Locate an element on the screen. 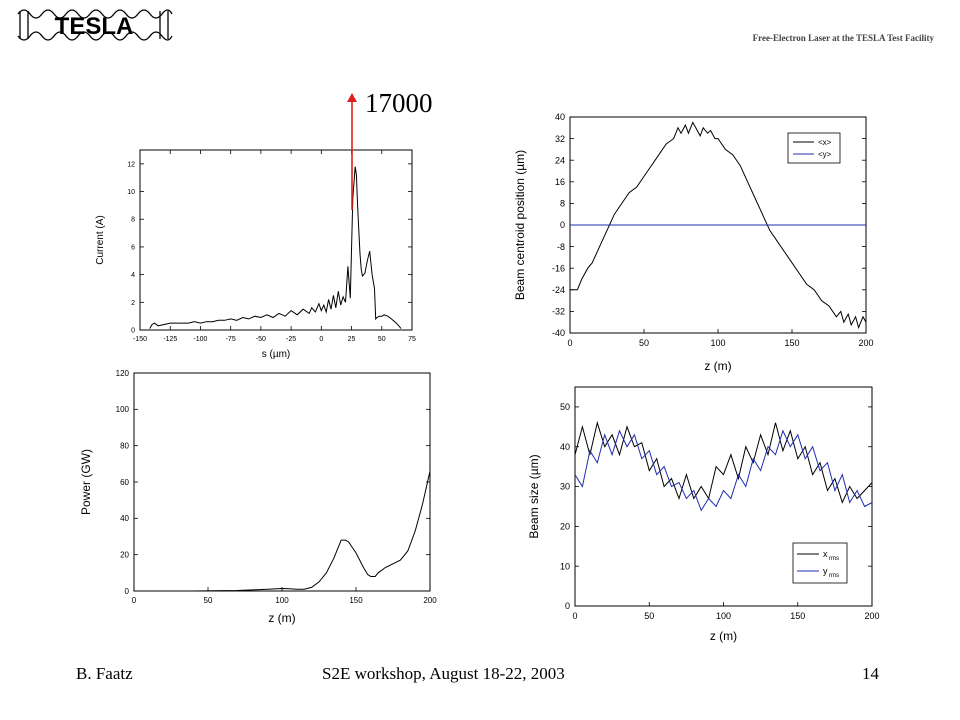 The image size is (960, 720). beamsize-ytick-label: 30 is located at coordinates (565, 487).